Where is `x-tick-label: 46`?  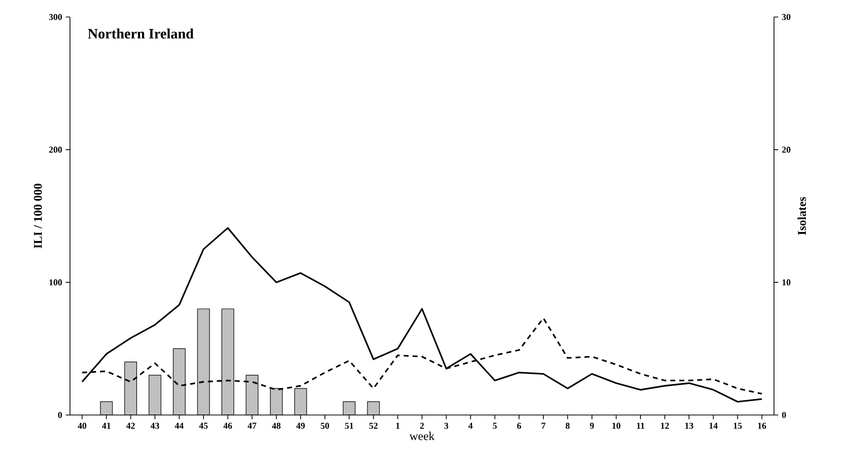
x-tick-label: 46 is located at coordinates (227, 425).